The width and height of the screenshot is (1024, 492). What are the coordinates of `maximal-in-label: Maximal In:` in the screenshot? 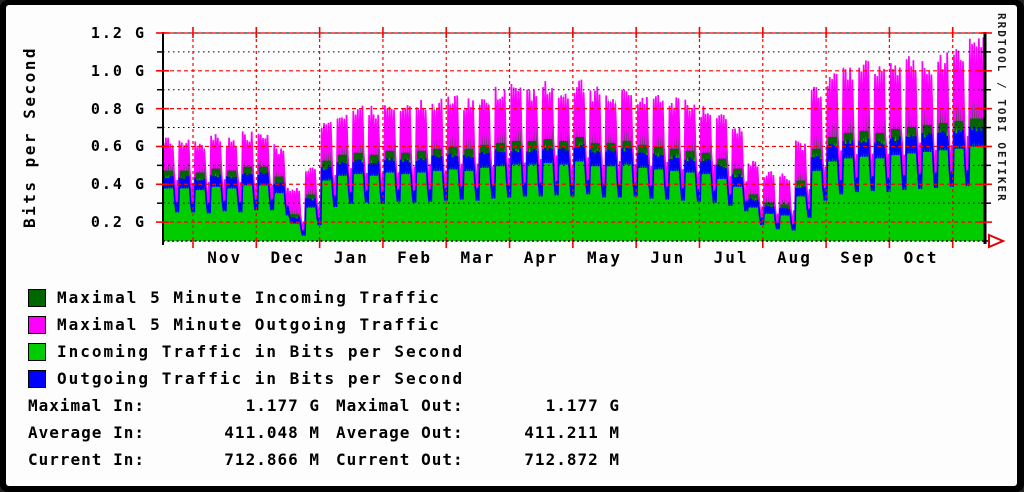 It's located at (86, 405).